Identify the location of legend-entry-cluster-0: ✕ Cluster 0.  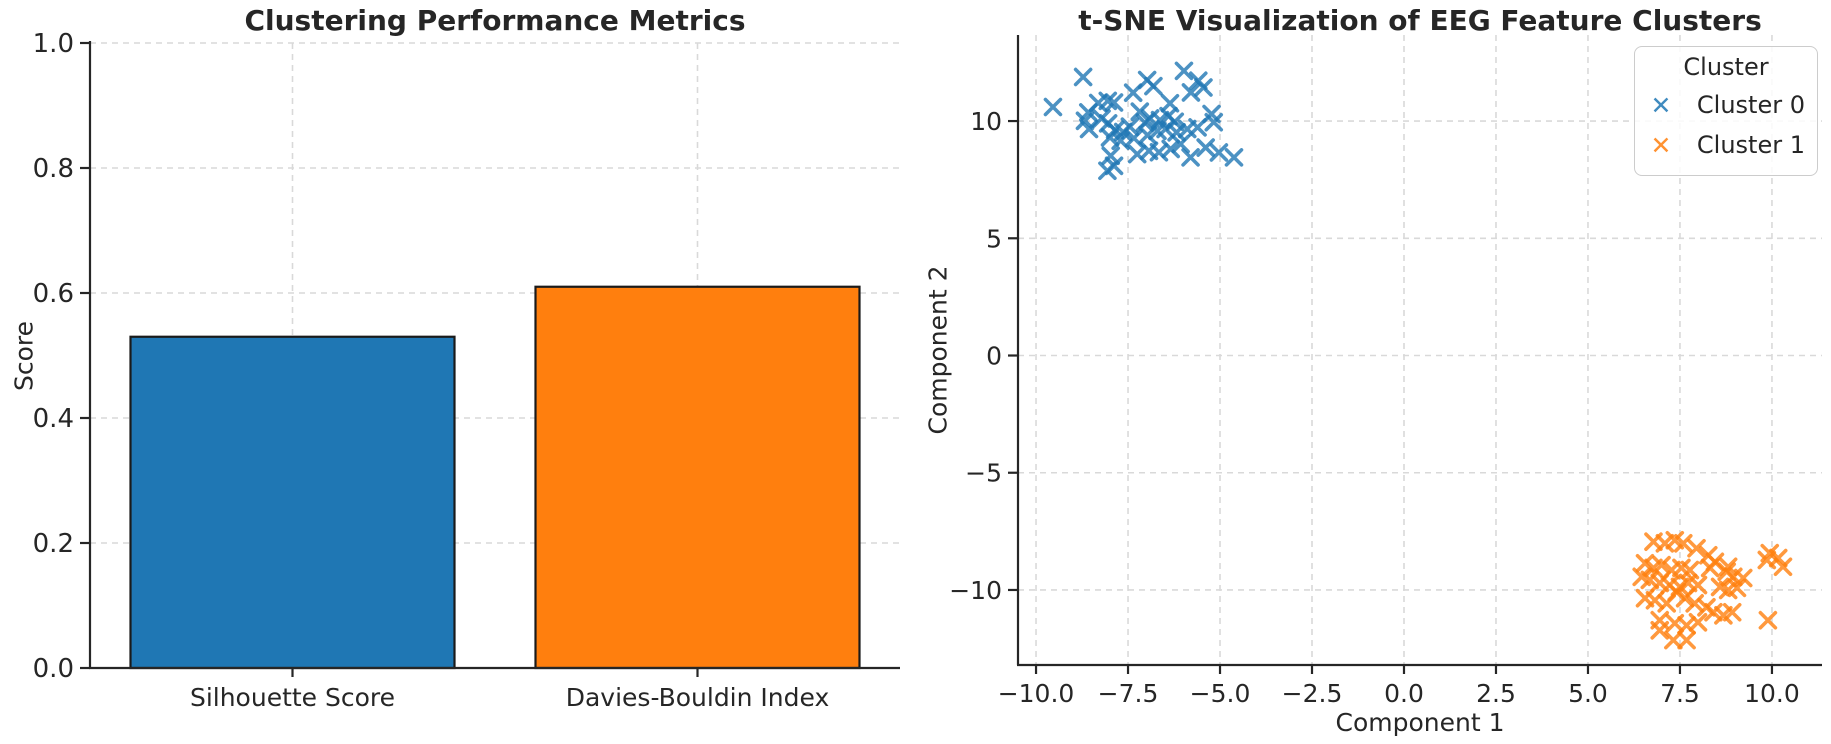
(1726, 105).